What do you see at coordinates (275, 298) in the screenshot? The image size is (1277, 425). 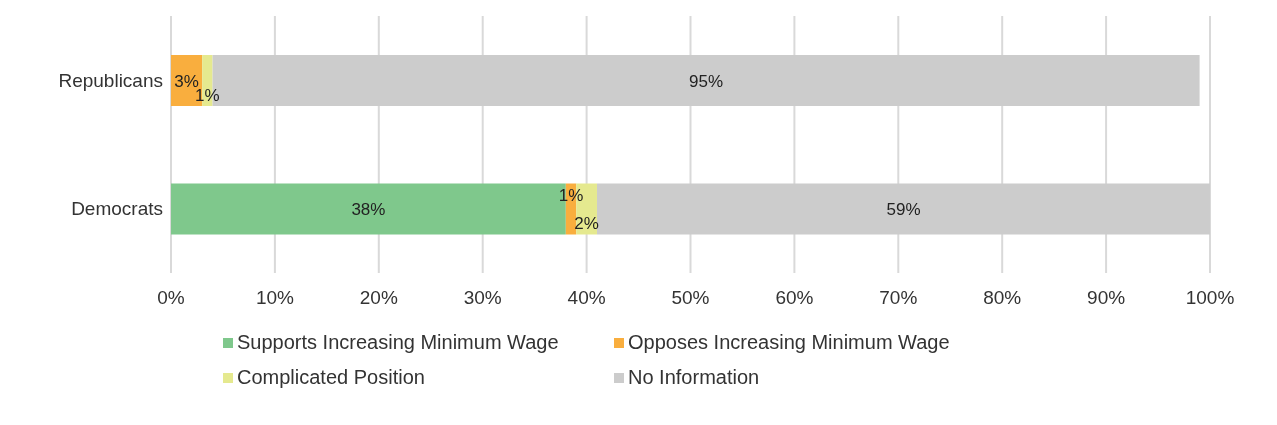 I see `x-tick-label: 10%` at bounding box center [275, 298].